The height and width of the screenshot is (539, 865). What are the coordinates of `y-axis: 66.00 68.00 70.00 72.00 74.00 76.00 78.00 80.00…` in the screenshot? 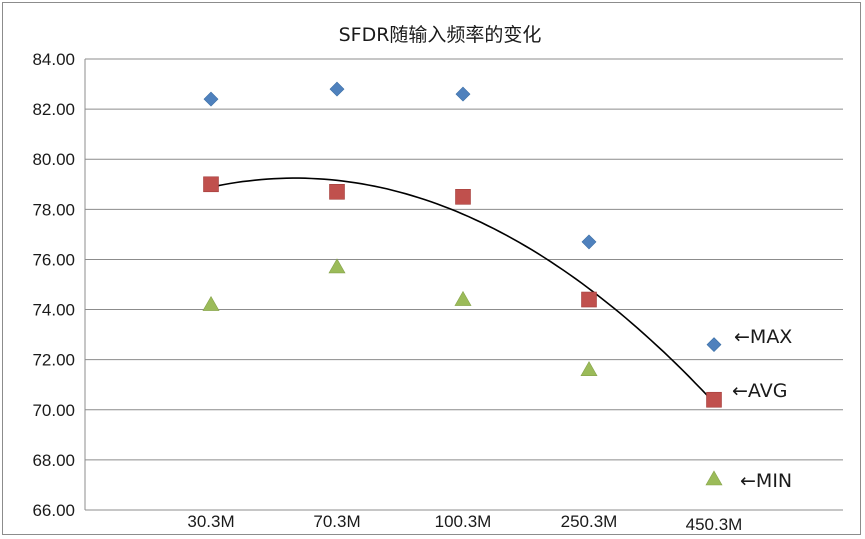 It's located at (59, 285).